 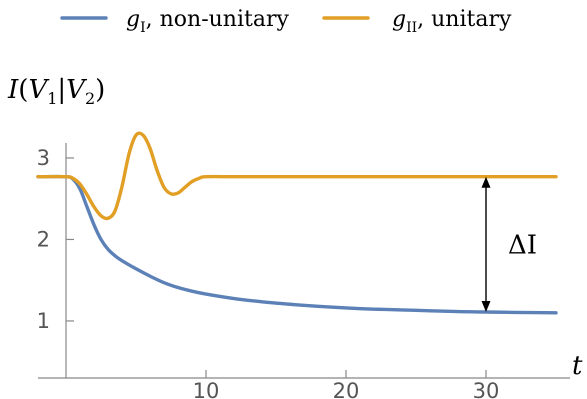 What do you see at coordinates (346, 389) in the screenshot?
I see `x-tick-label: 20` at bounding box center [346, 389].